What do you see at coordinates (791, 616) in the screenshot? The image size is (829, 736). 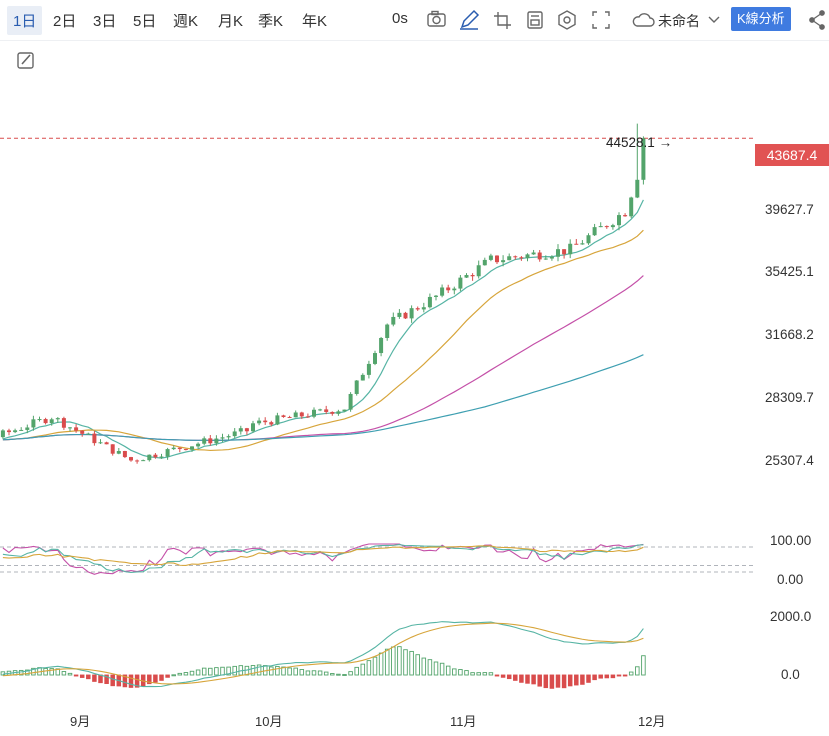 I see `macd-tick-label: 2000.0` at bounding box center [791, 616].